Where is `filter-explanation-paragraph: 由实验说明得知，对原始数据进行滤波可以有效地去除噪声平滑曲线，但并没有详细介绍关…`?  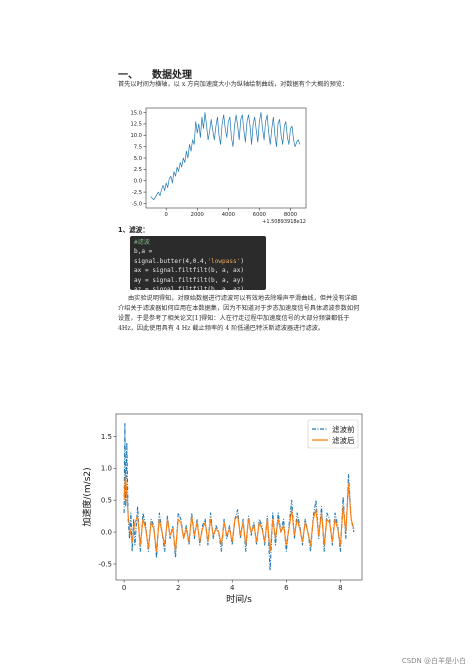
filter-explanation-paragraph: 由实验说明得知，对原始数据进行滤波可以有效地去除噪声平滑曲线，但并没有详细介绍关… is located at coordinates (239, 313).